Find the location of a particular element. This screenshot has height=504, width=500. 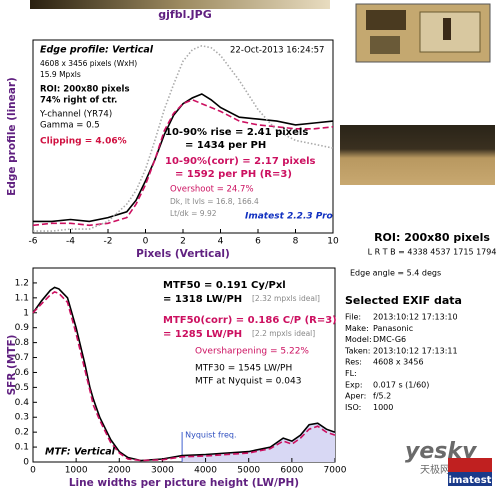

annotation: = 1592 per PH (R=3) is located at coordinates (233, 174).